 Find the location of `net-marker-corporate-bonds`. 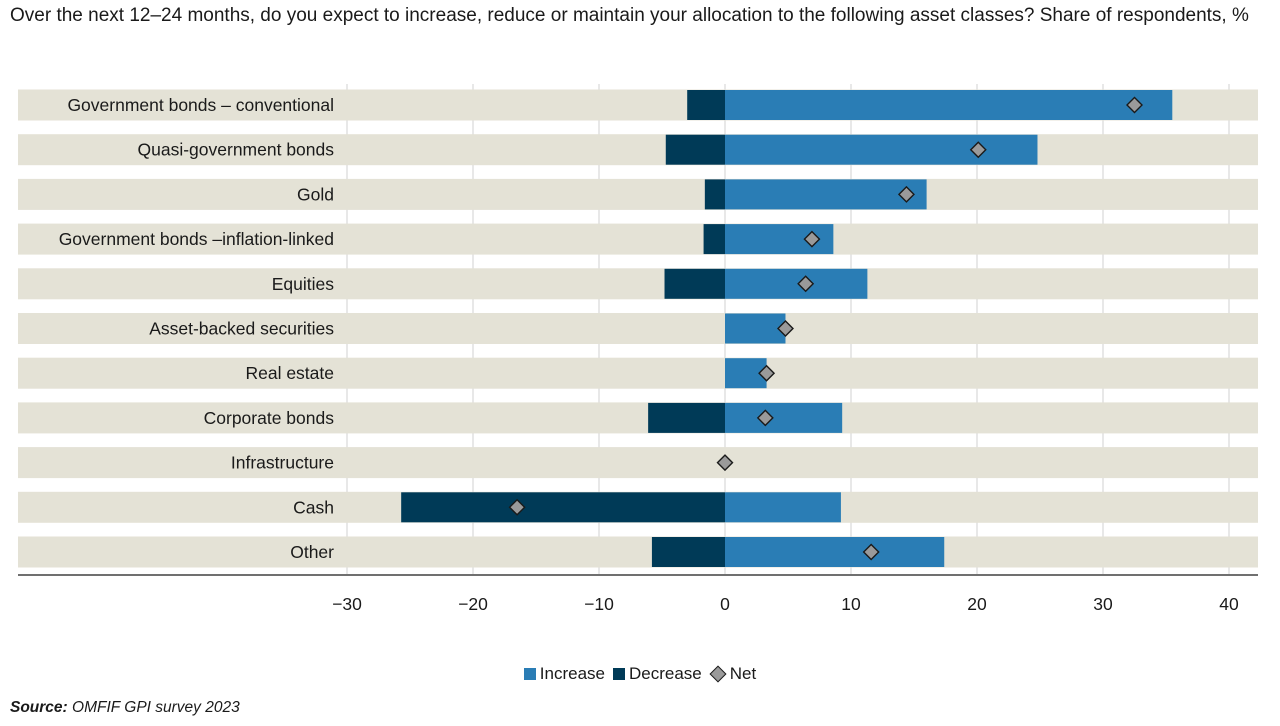

net-marker-corporate-bonds is located at coordinates (765, 418).